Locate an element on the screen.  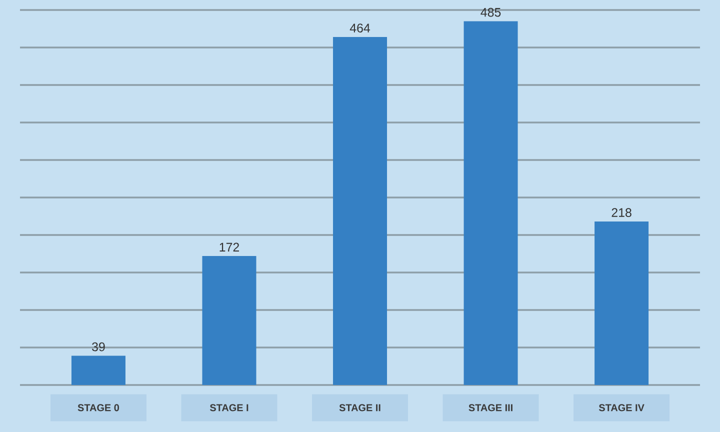
data-label: 172 is located at coordinates (229, 247).